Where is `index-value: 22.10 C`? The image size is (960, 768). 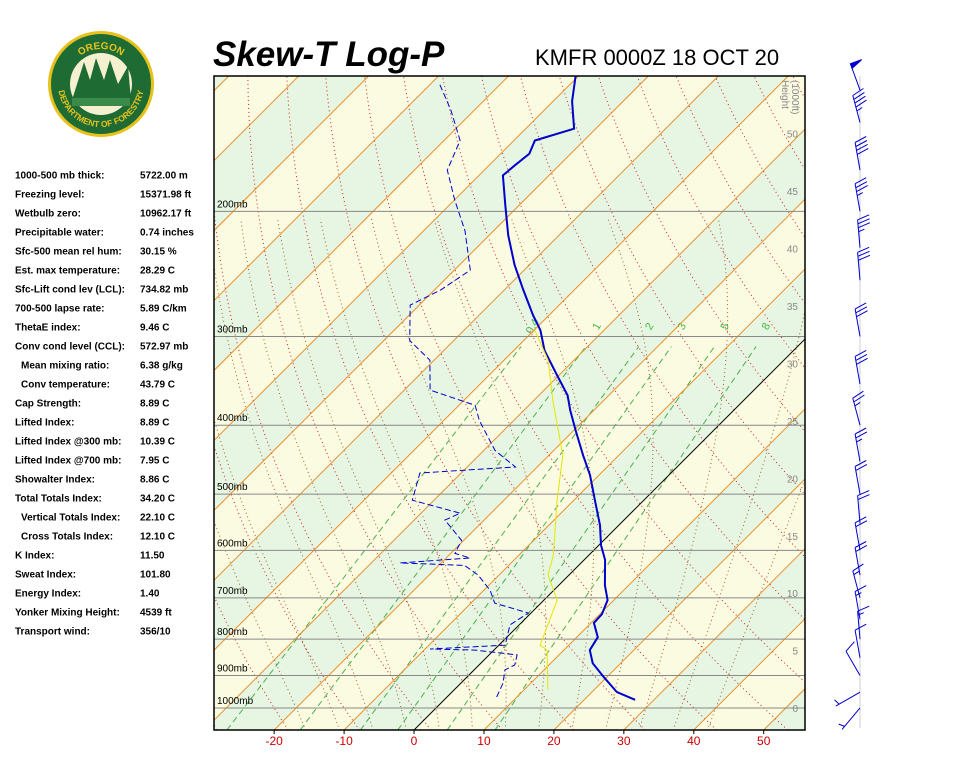
index-value: 22.10 C is located at coordinates (157, 518).